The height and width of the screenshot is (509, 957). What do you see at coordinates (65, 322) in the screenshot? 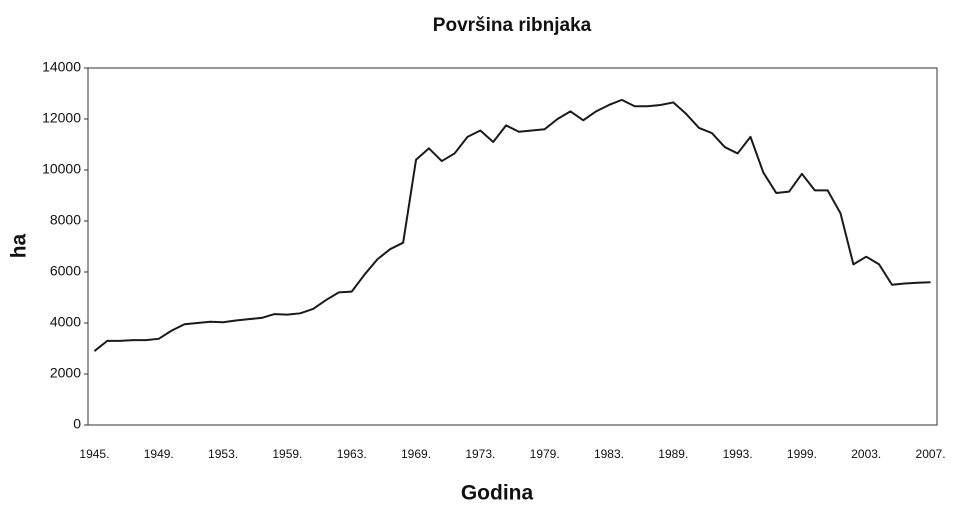
I see `y-tick-label: 4000` at bounding box center [65, 322].